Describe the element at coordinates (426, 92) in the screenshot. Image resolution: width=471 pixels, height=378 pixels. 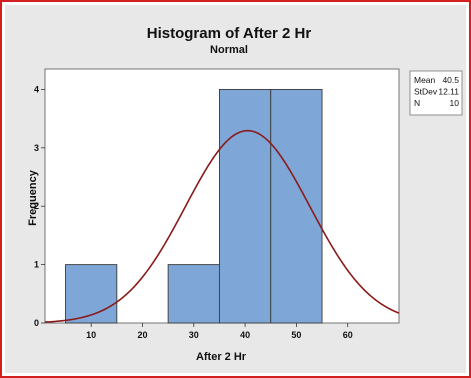
I see `legend-label-1: StDev` at that location.